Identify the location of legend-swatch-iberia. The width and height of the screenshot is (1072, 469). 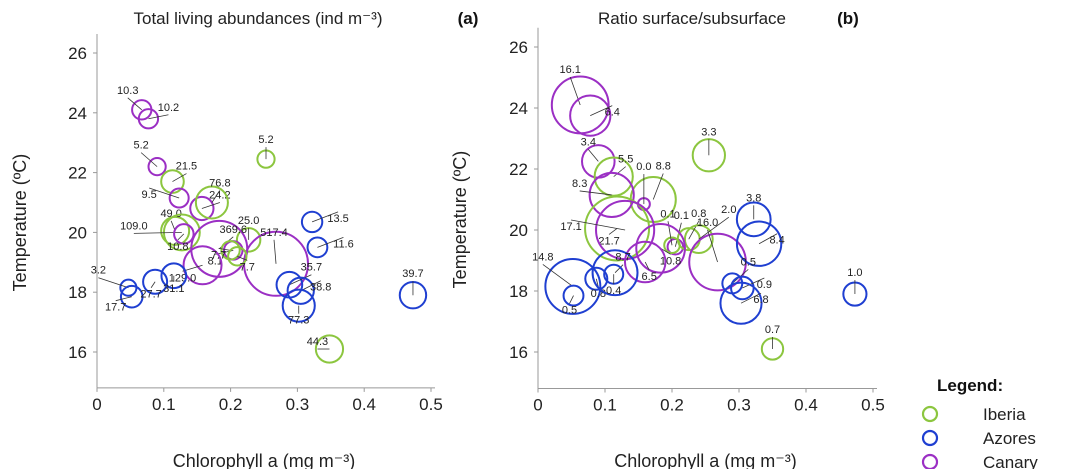
(930, 414).